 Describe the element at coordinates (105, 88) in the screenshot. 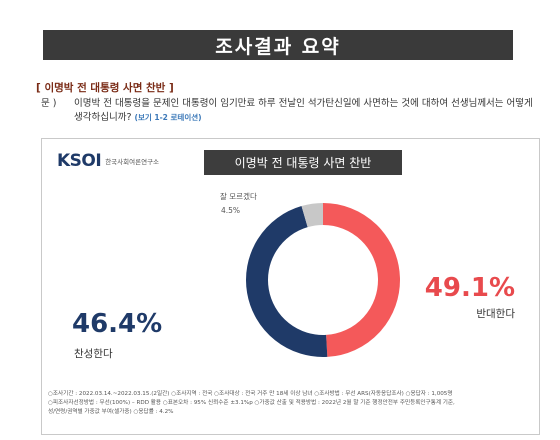

I see `section-title: [ 이명박 전 대통령 사면 찬반 ]` at that location.